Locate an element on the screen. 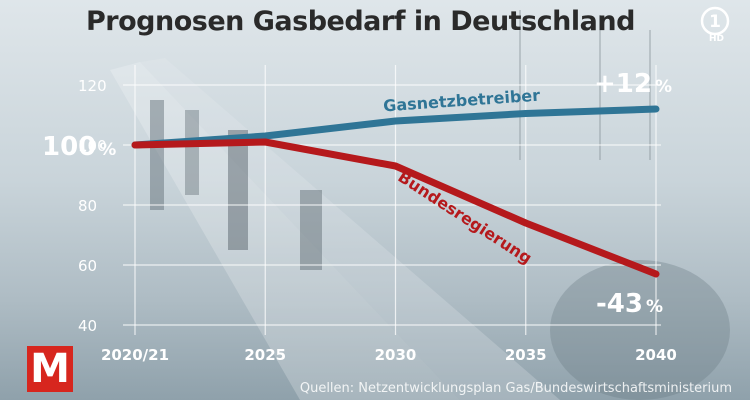  ard-logo-icon: 1 is located at coordinates (715, 21).